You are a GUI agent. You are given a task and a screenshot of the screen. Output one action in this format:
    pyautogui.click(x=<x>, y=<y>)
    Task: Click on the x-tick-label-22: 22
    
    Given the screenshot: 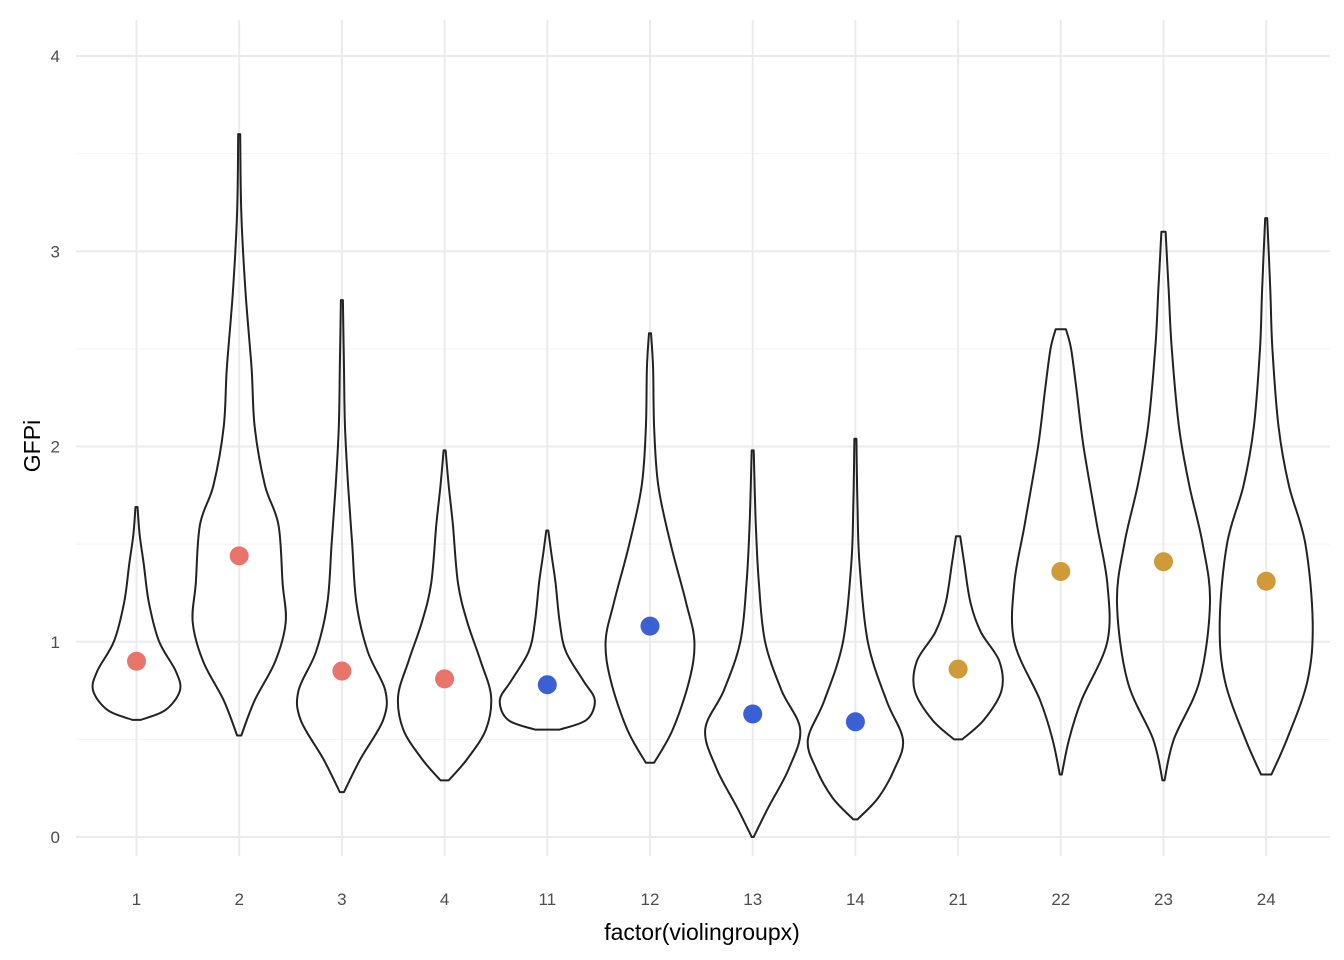 What is the action you would take?
    pyautogui.click(x=1060, y=899)
    